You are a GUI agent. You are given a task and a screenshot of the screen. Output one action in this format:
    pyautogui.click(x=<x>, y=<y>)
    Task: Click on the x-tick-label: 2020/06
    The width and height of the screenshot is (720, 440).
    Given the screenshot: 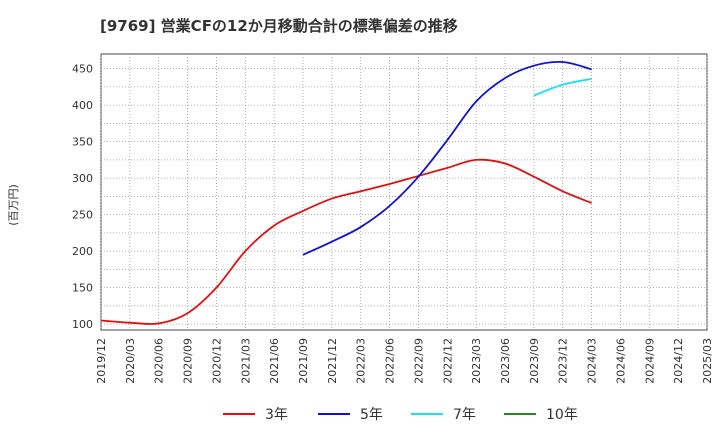 What is the action you would take?
    pyautogui.click(x=159, y=361)
    